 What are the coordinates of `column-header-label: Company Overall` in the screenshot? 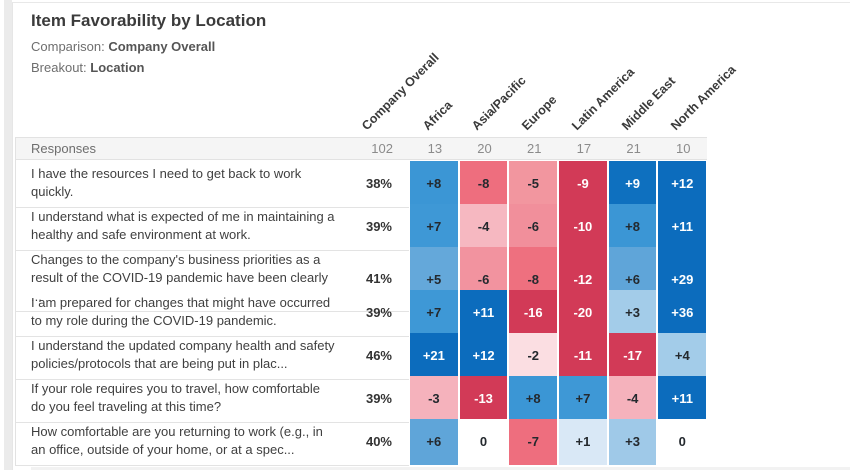 It's located at (400, 91).